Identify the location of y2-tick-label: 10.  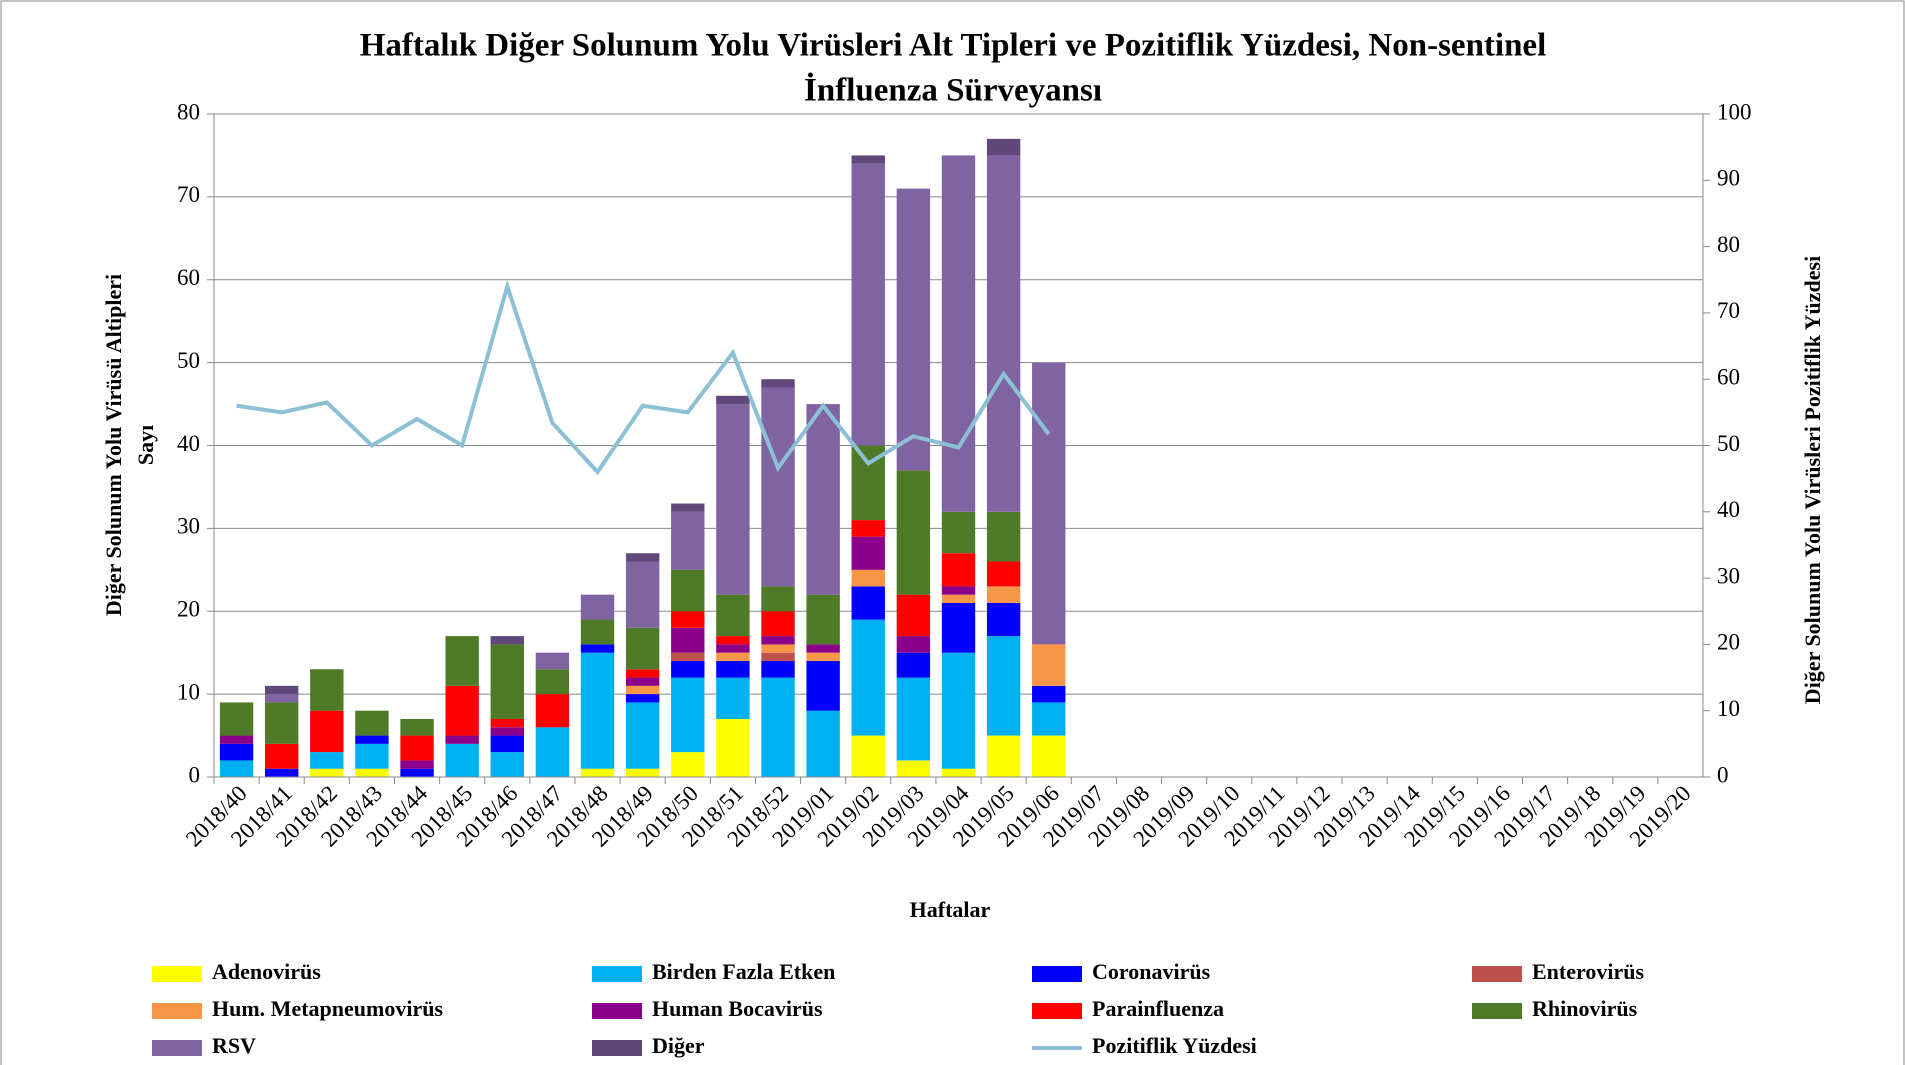
(1728, 708).